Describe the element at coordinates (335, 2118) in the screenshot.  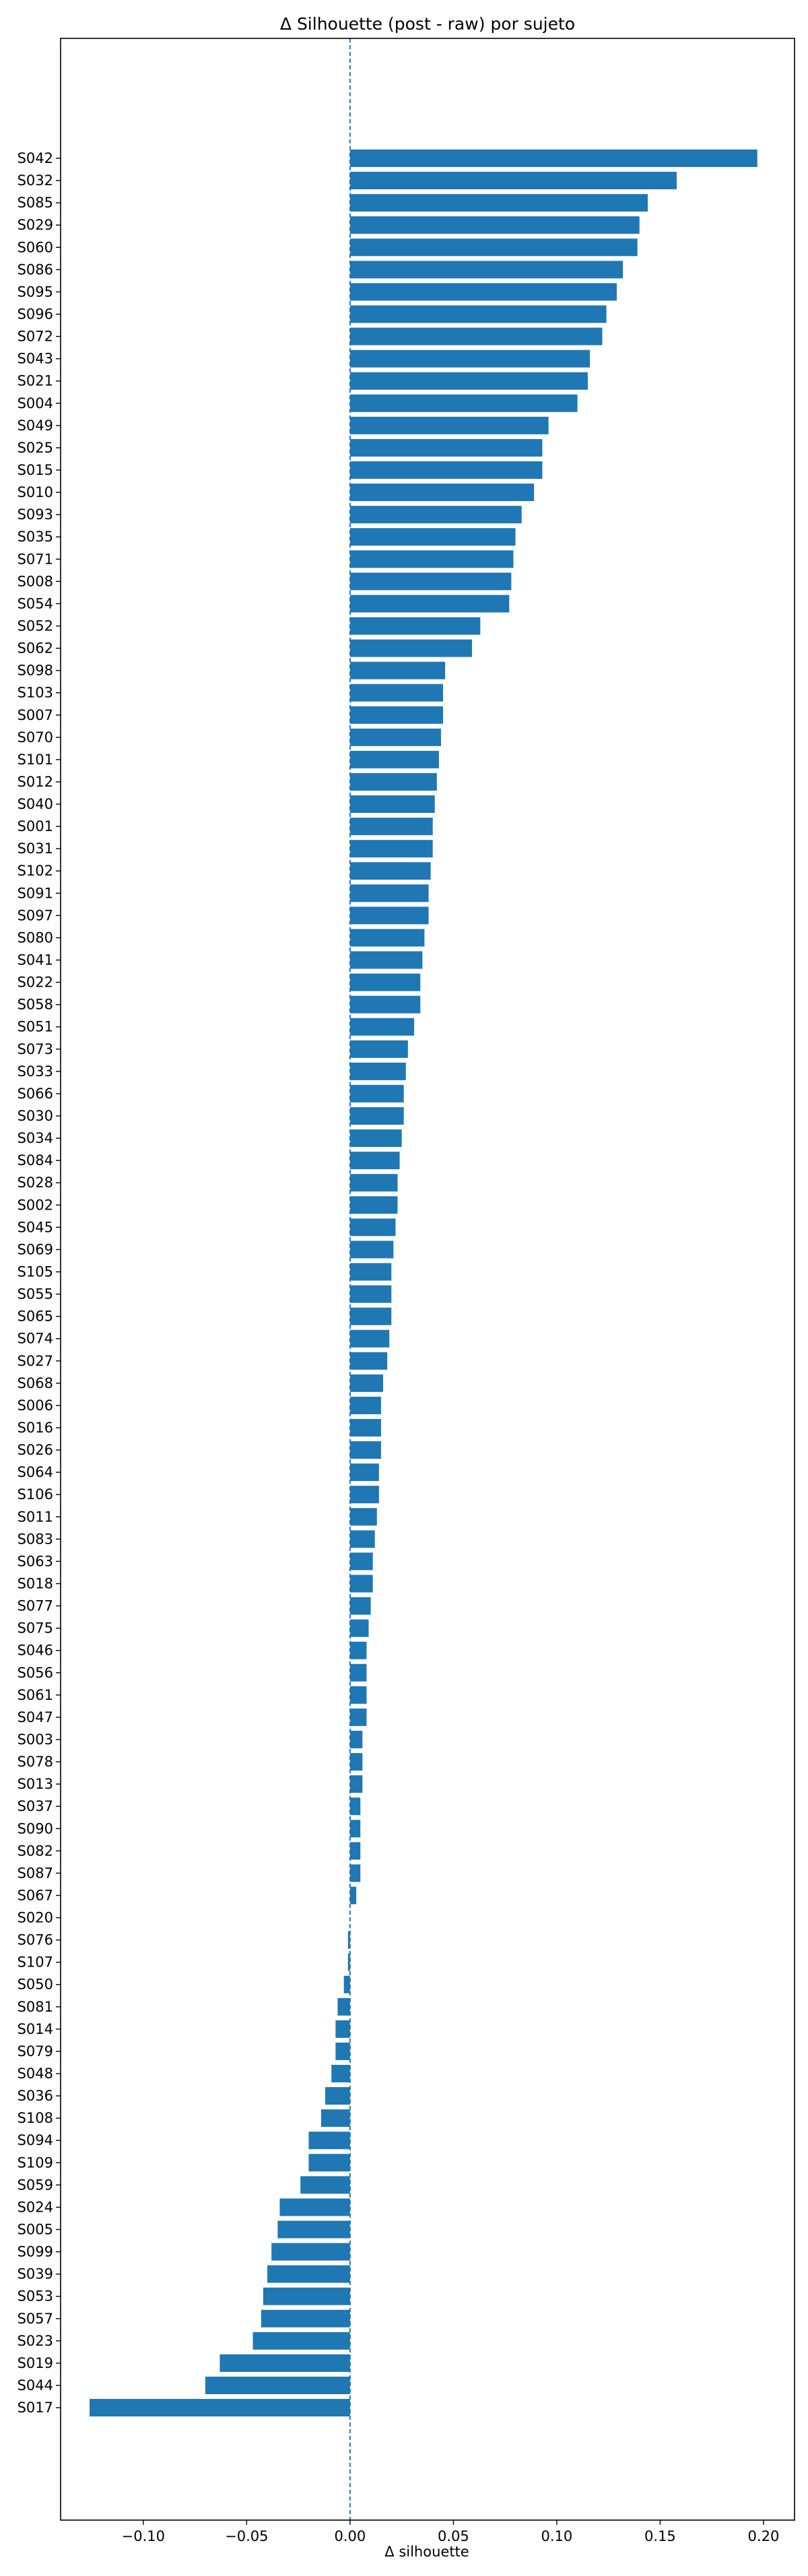
I see `bar-S108` at that location.